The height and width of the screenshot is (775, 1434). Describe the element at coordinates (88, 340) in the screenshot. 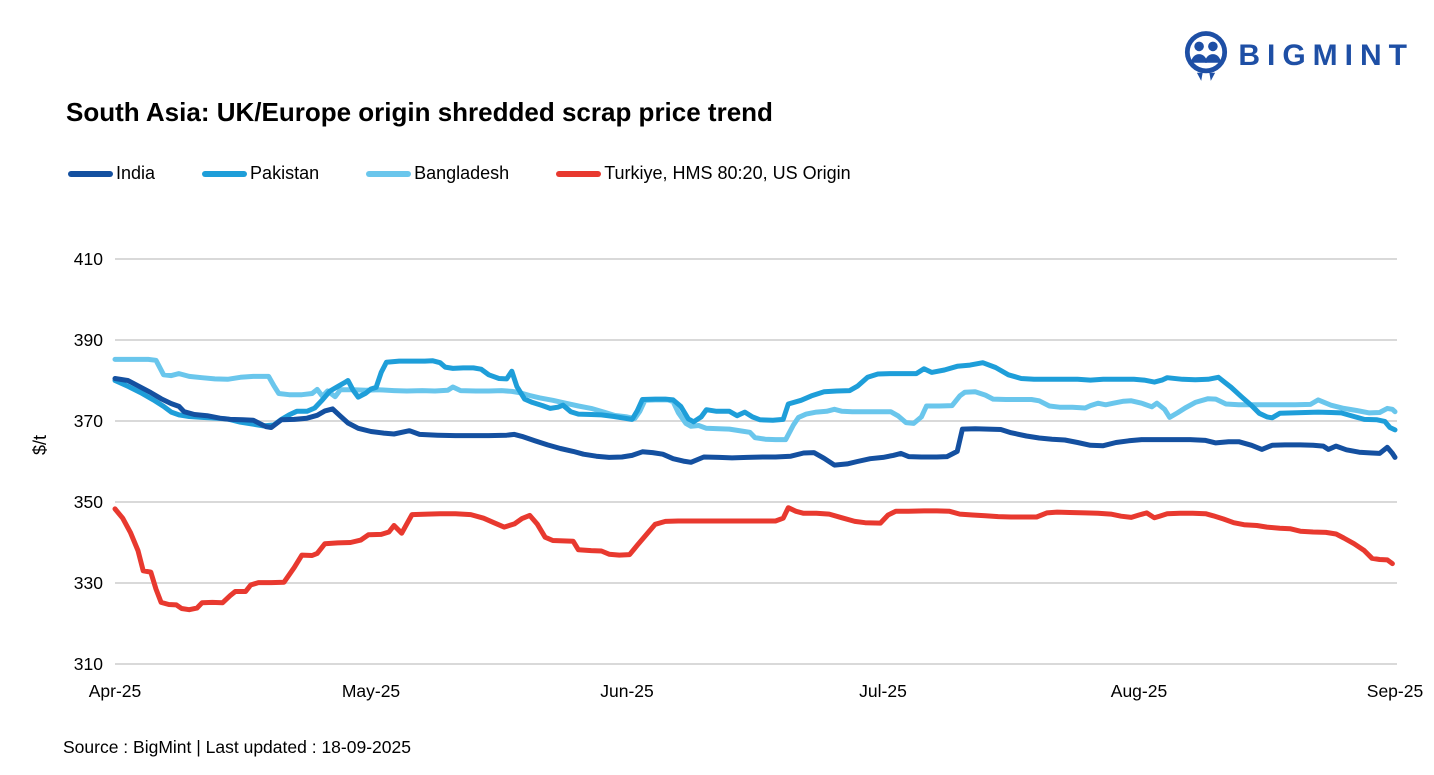

I see `y-axis-tick-label: 390` at that location.